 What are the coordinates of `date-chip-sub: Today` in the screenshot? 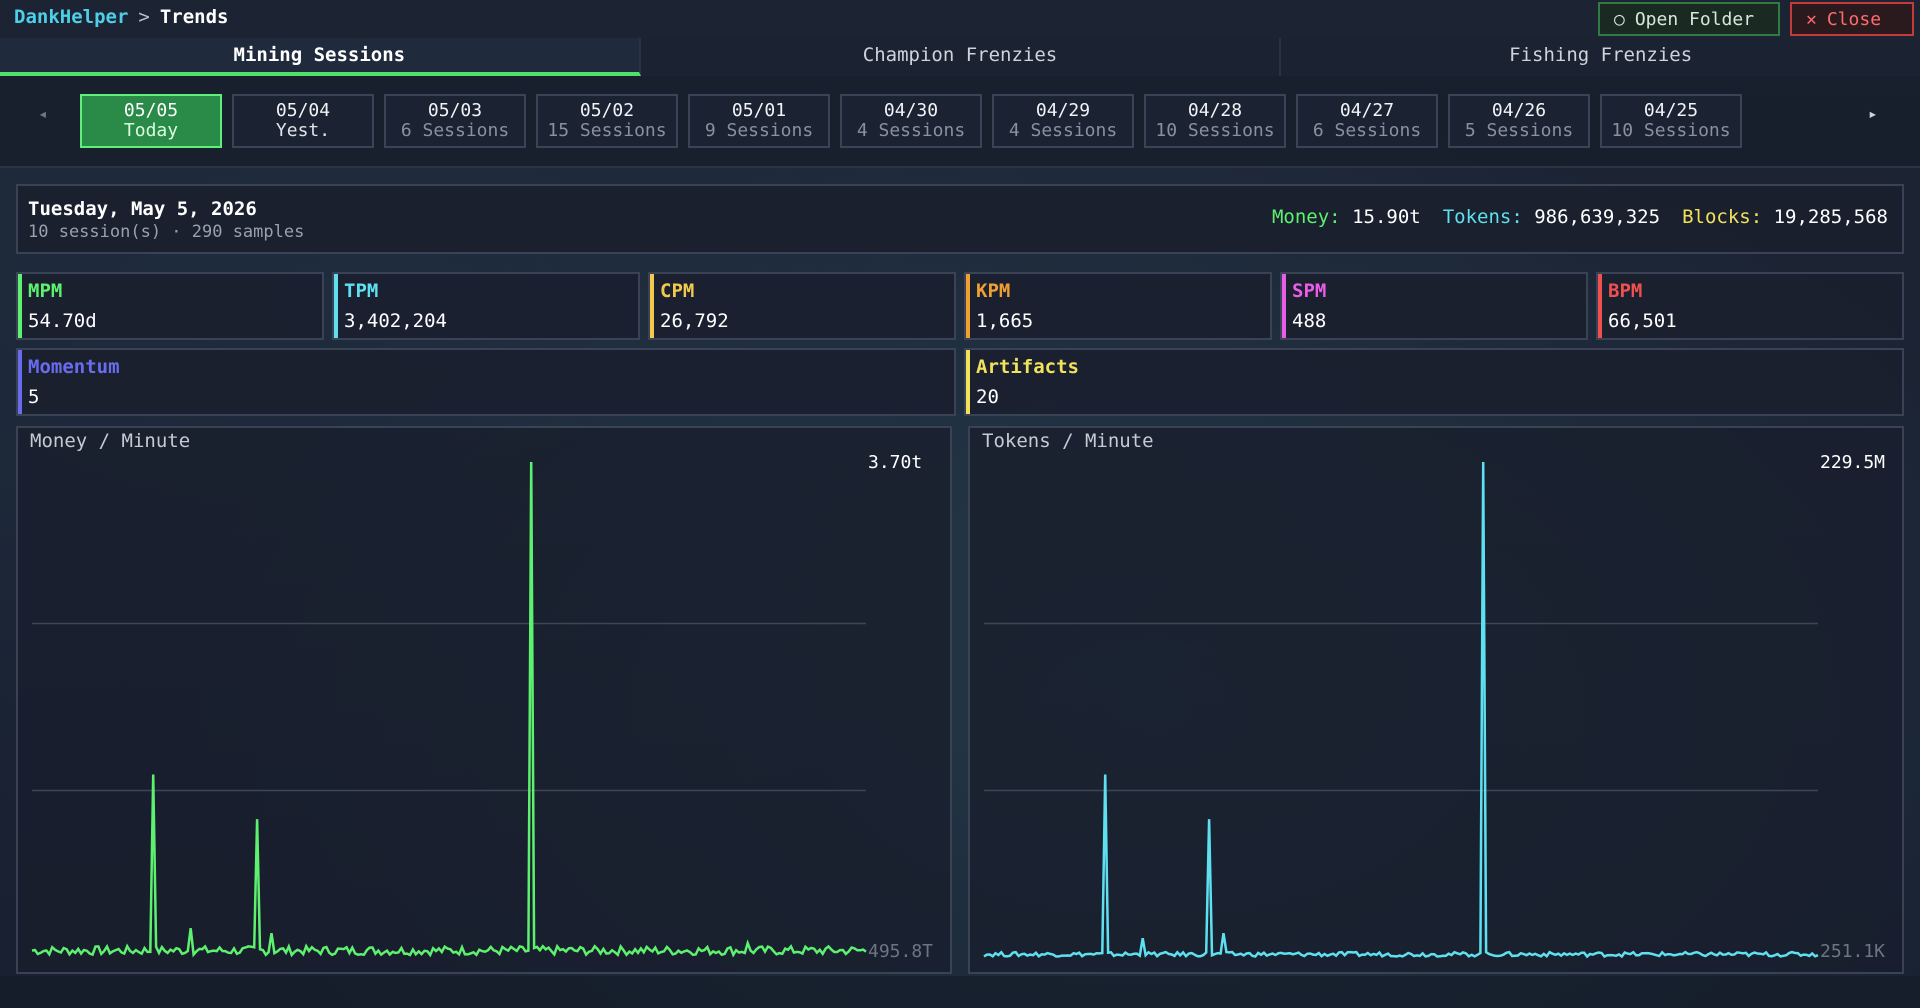 It's located at (151, 130).